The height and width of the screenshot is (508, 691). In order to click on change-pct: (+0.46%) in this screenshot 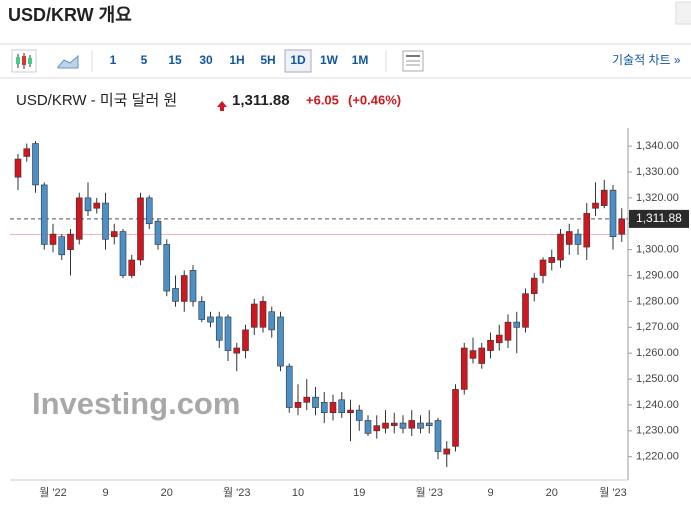, I will do `click(374, 99)`.